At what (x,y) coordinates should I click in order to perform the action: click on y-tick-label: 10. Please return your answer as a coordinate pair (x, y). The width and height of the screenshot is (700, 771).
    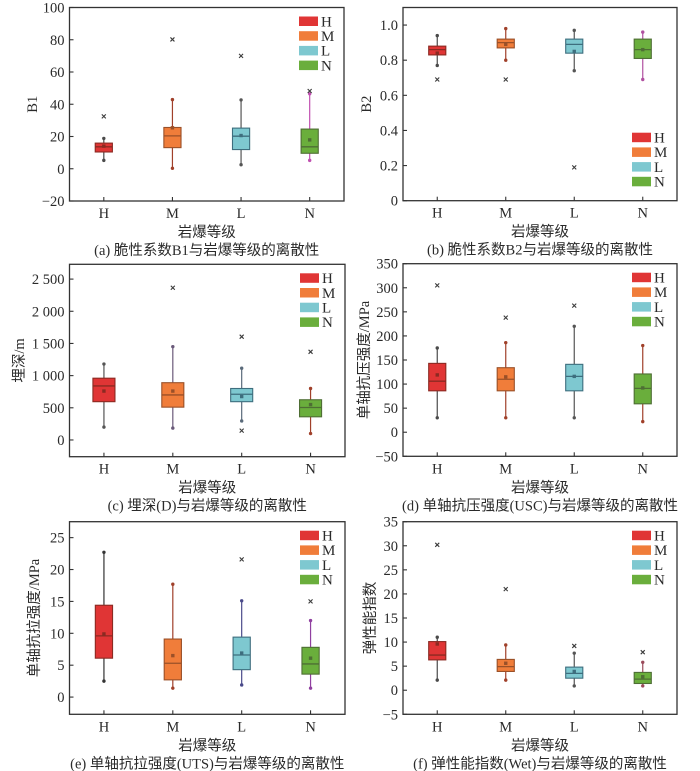
    Looking at the image, I should click on (391, 643).